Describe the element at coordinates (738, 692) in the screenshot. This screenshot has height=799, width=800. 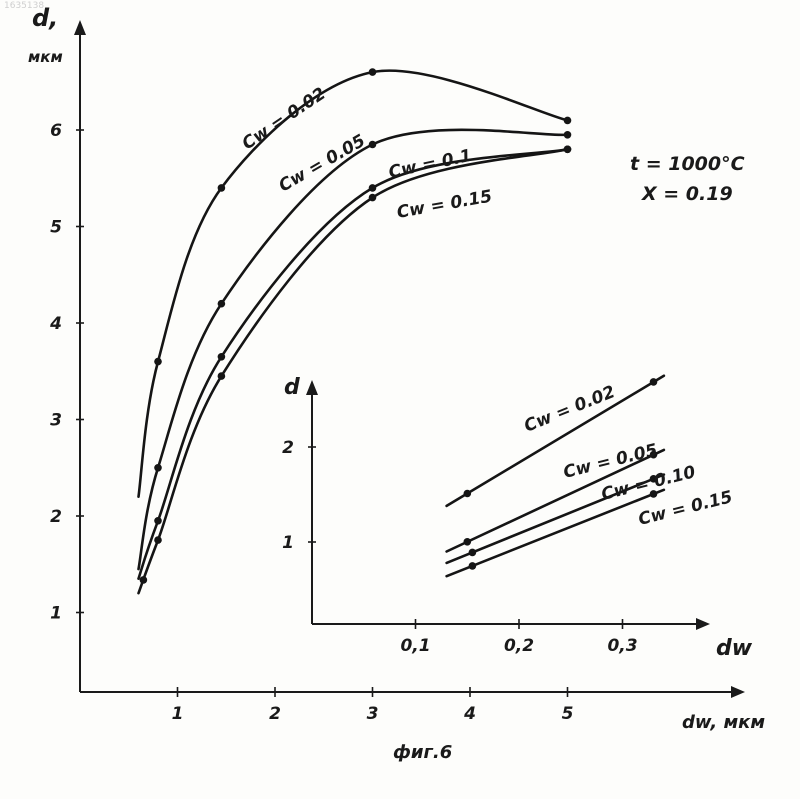
I see `main-x-axis-arrow` at that location.